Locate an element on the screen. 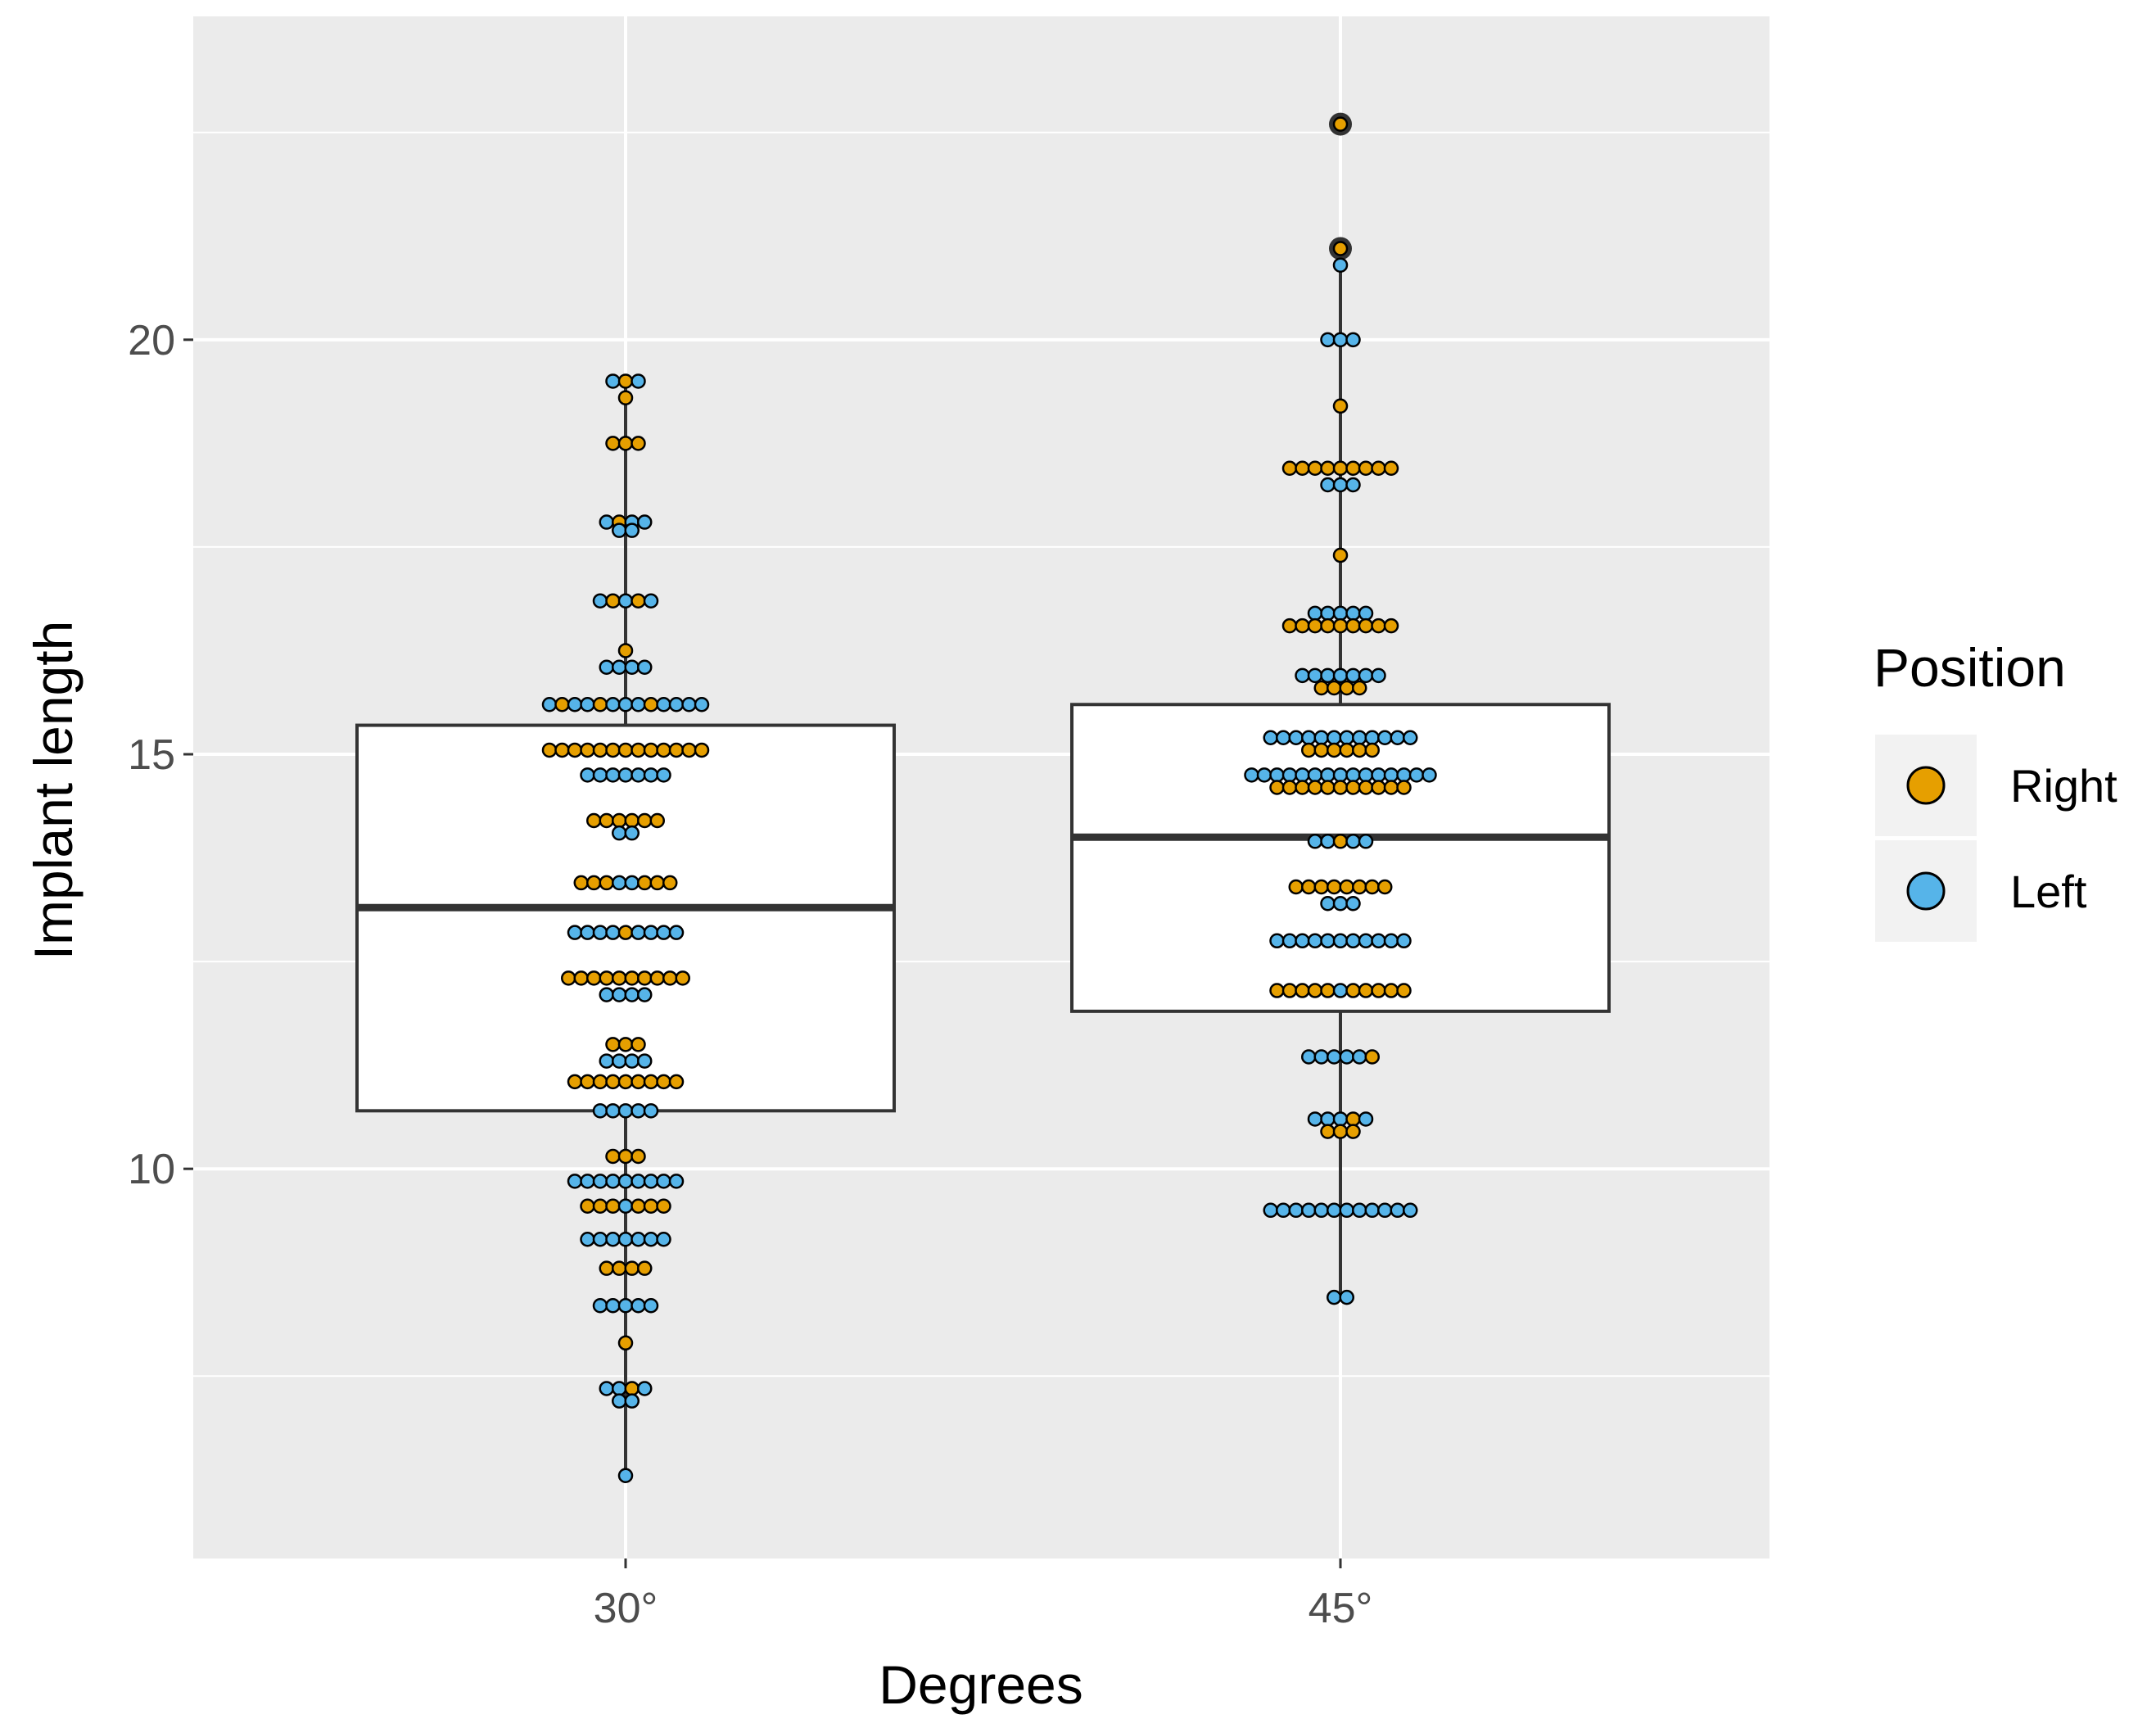  x-tick-label: 30° is located at coordinates (626, 1608).